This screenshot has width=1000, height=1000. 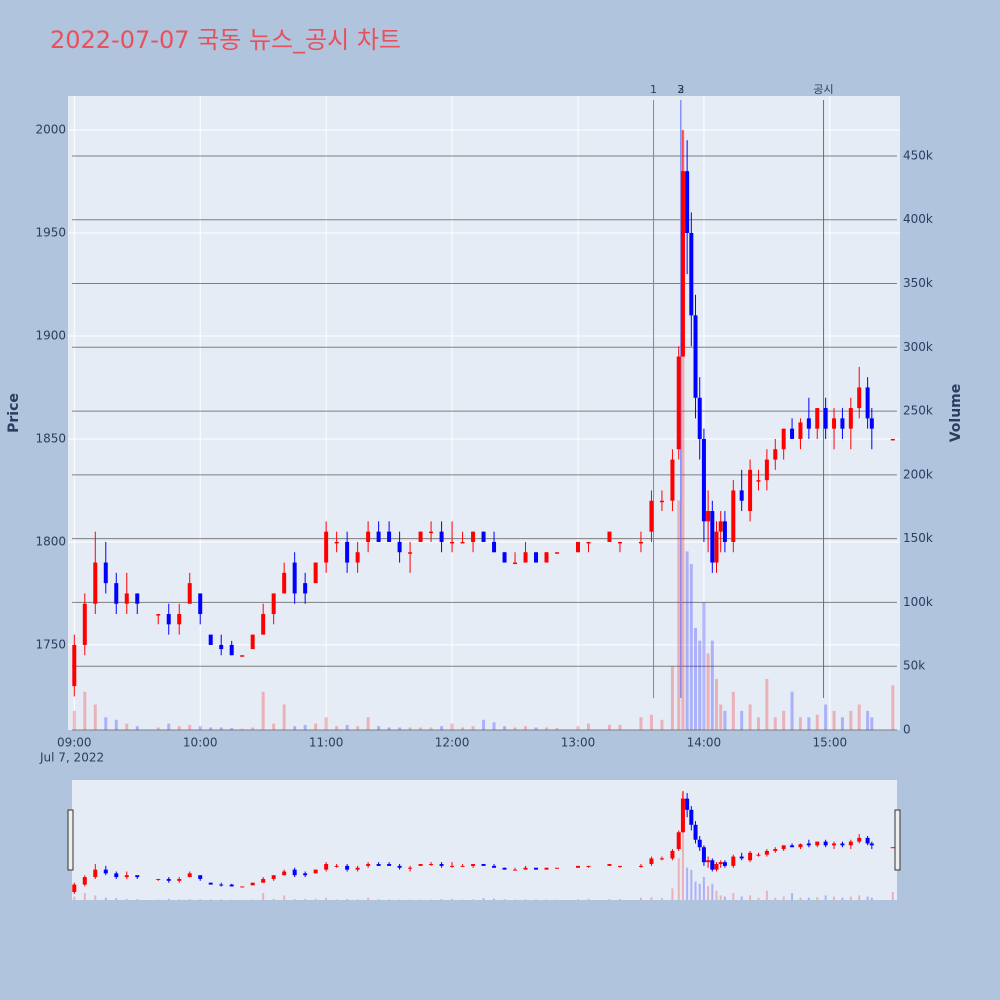 What do you see at coordinates (918, 347) in the screenshot?
I see `y2-tick-label: 300k` at bounding box center [918, 347].